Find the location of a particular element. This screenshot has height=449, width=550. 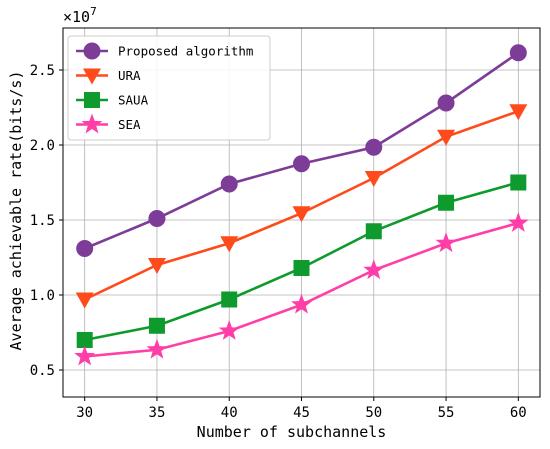

y-tick-label: 0.5 is located at coordinates (42, 371).